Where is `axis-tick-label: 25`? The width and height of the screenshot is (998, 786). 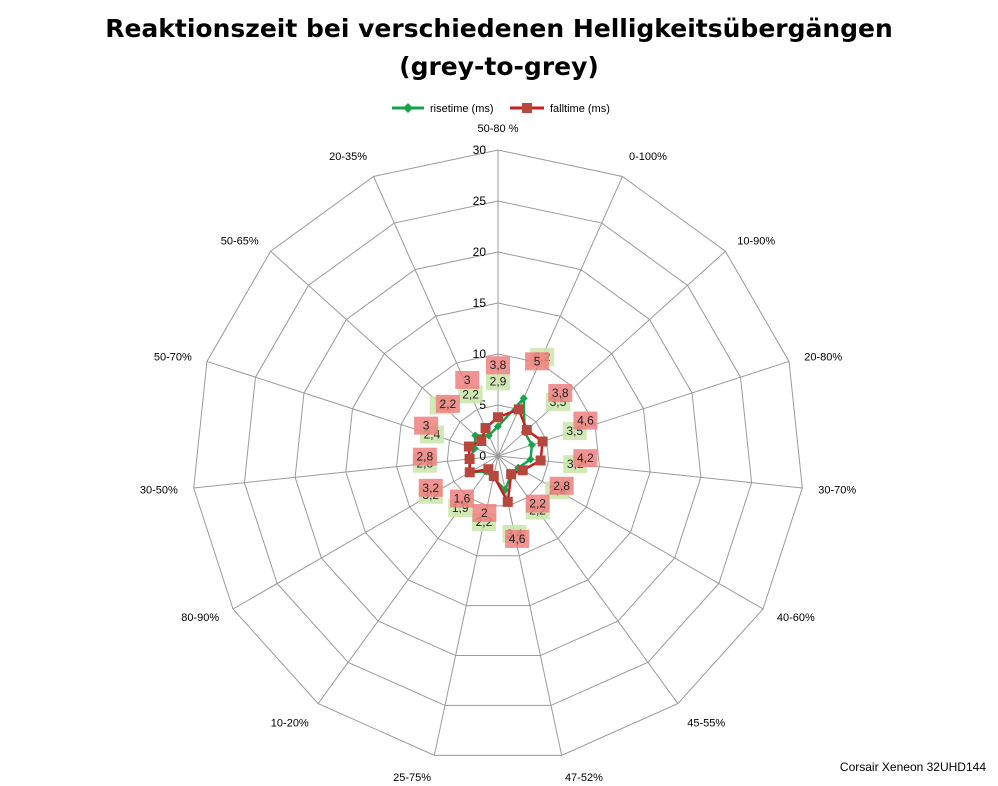 axis-tick-label: 25 is located at coordinates (480, 201).